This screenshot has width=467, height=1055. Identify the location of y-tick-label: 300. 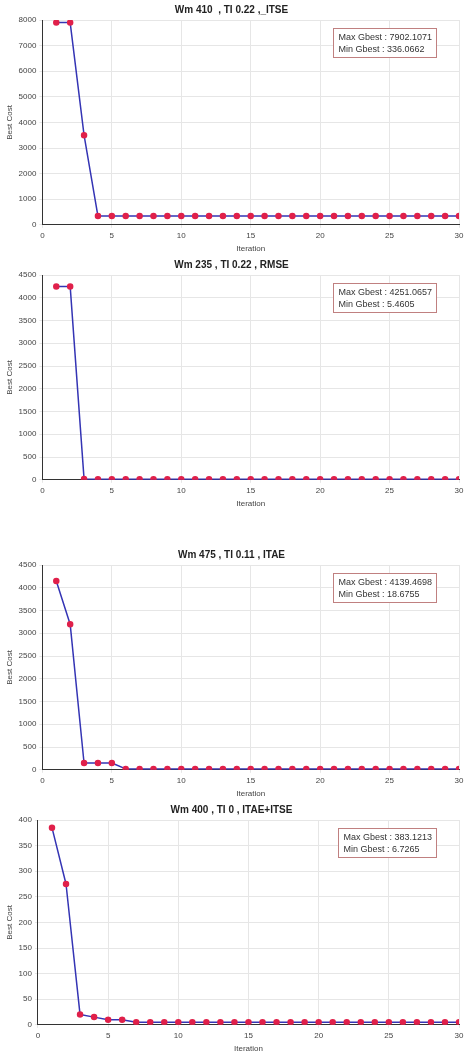
(25, 871).